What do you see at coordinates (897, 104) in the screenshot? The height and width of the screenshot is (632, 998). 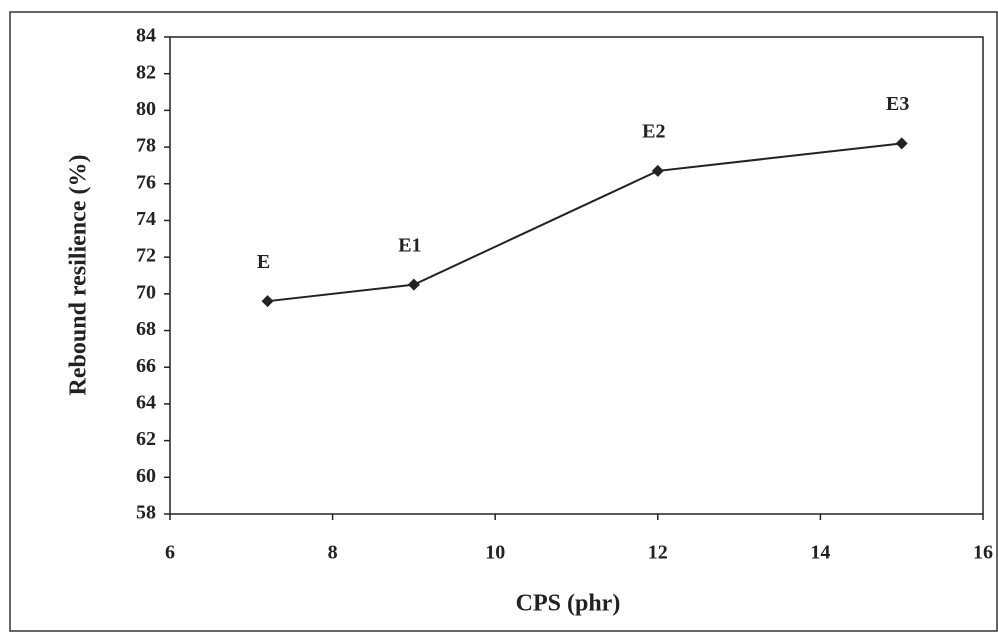 I see `point-label: E3` at bounding box center [897, 104].